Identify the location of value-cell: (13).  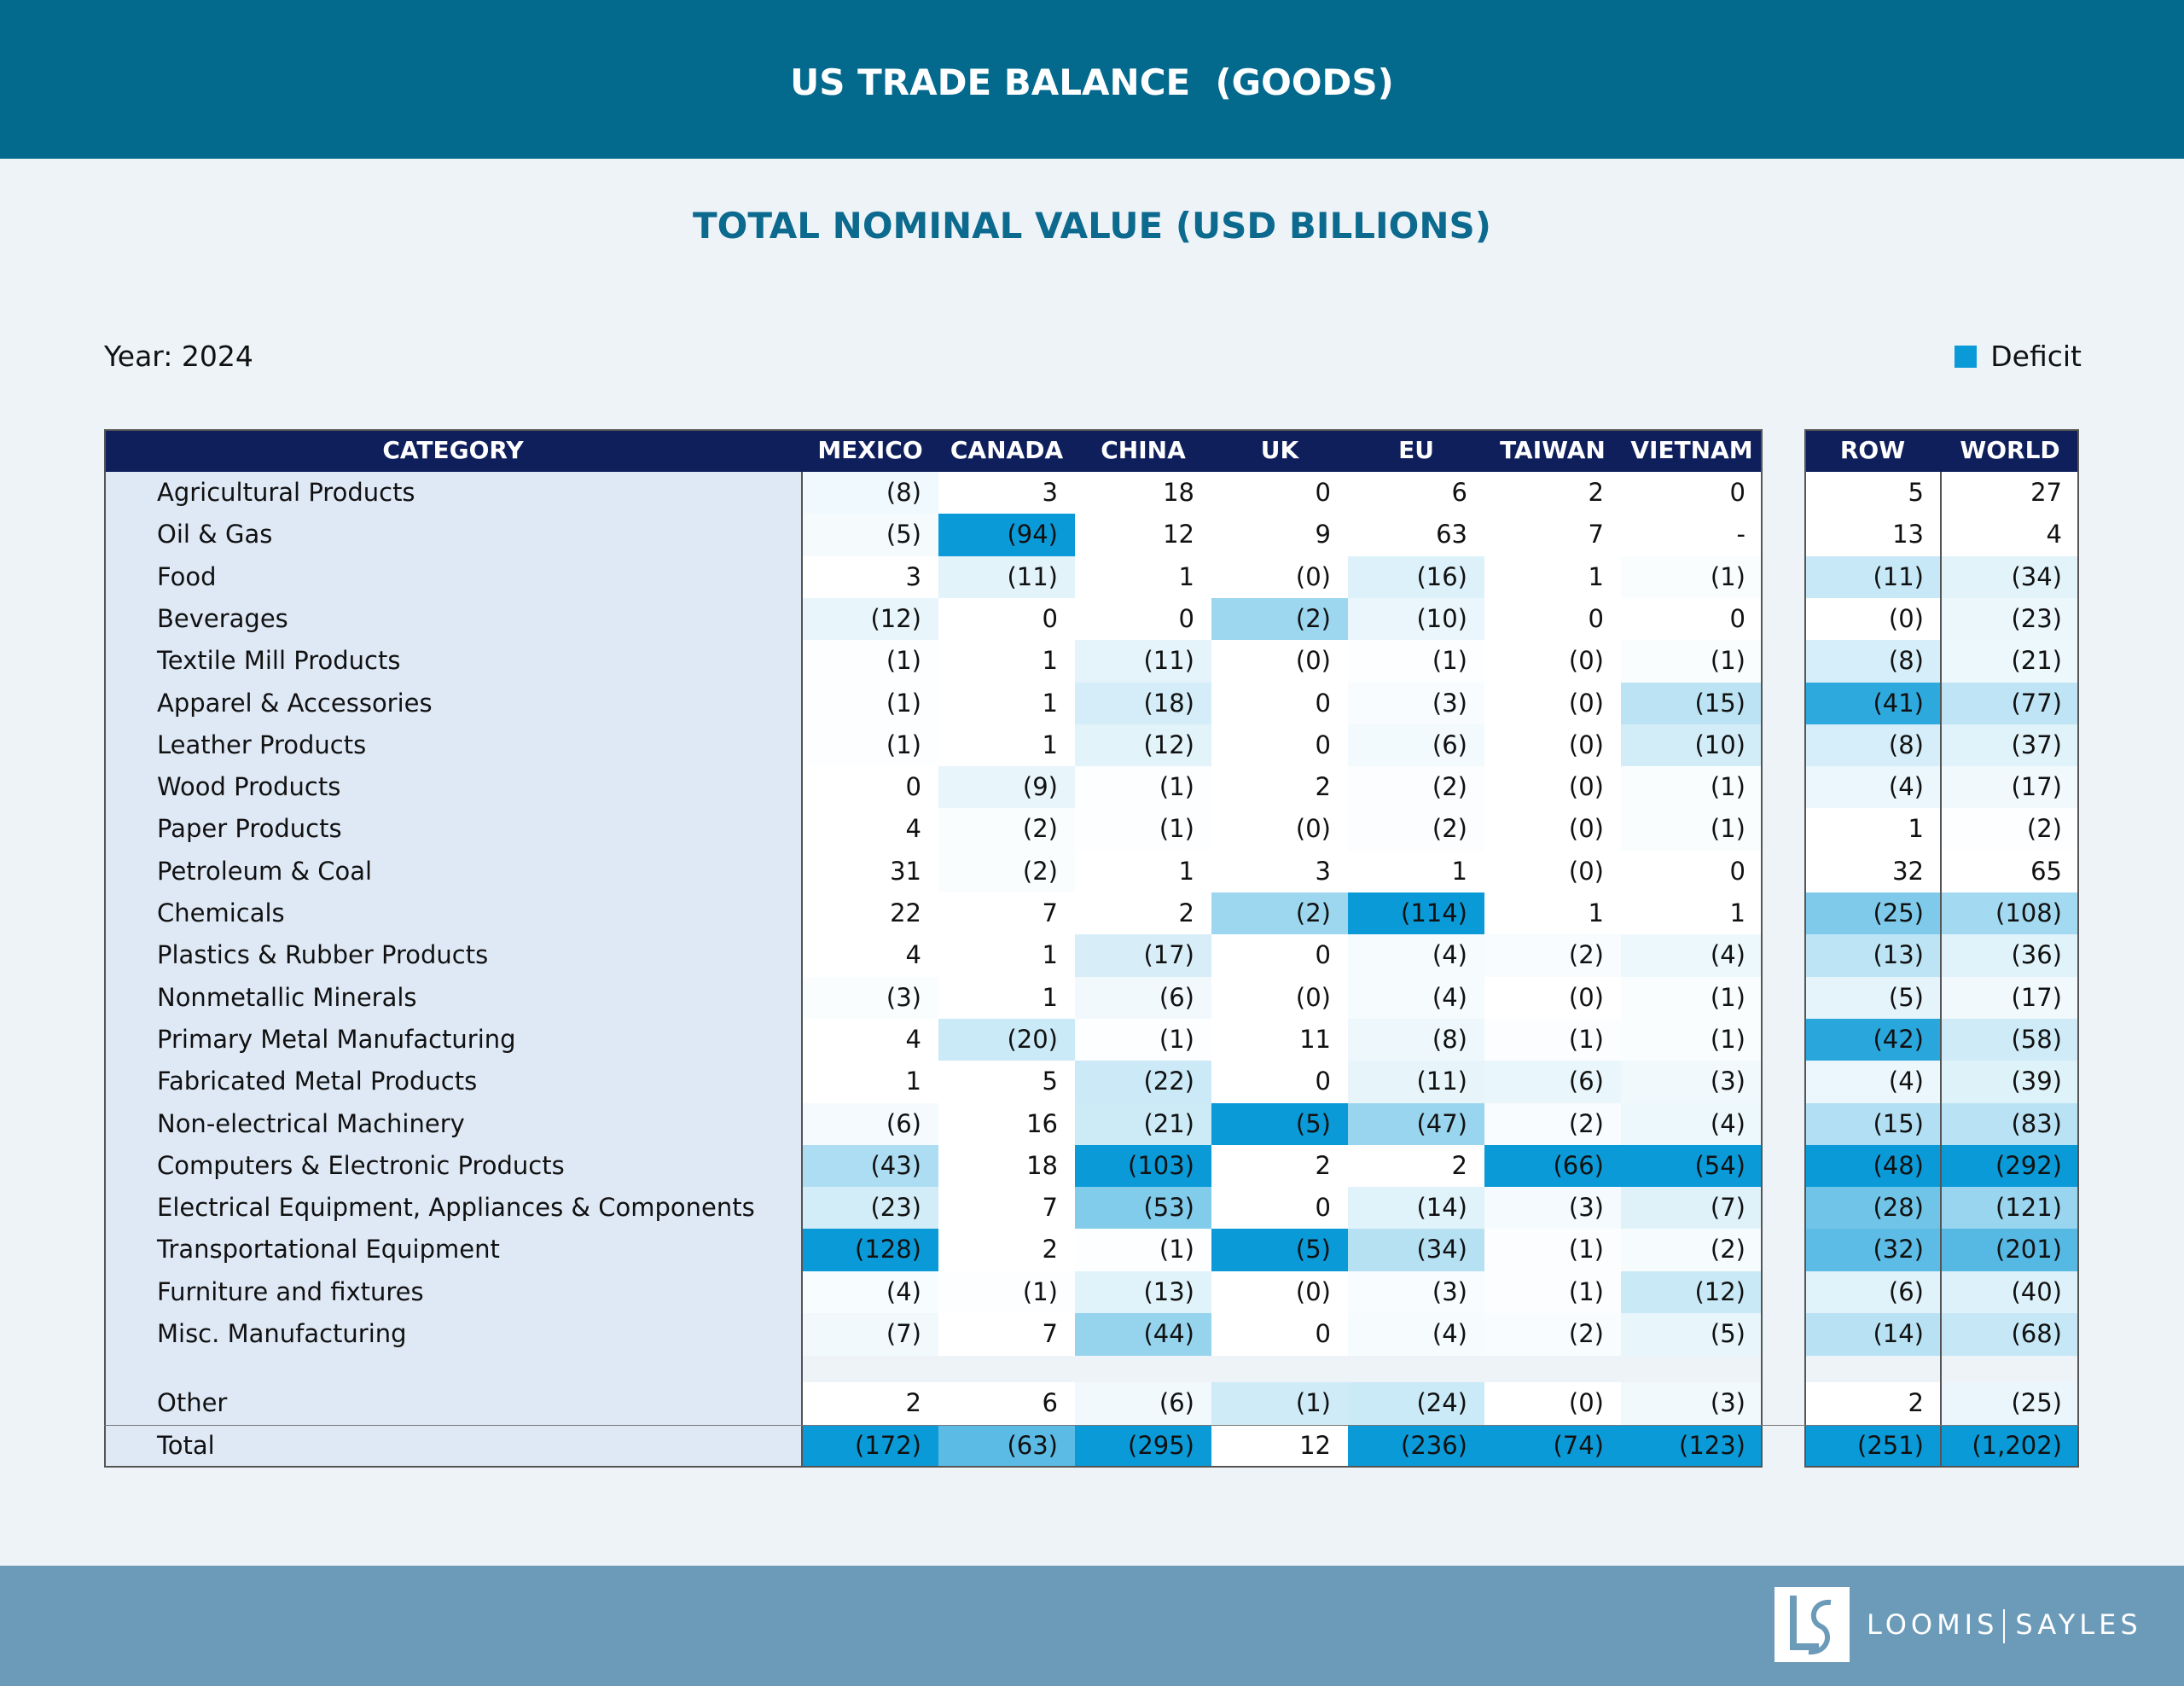
(1872, 956).